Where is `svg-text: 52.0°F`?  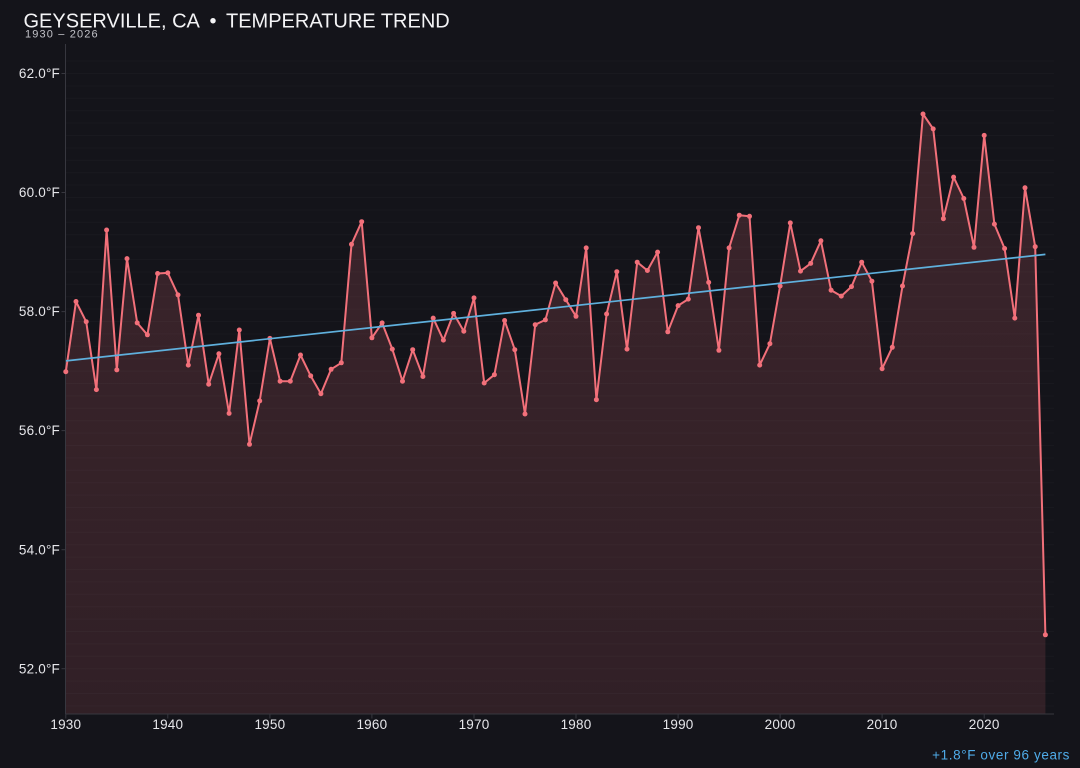 svg-text: 52.0°F is located at coordinates (39, 668).